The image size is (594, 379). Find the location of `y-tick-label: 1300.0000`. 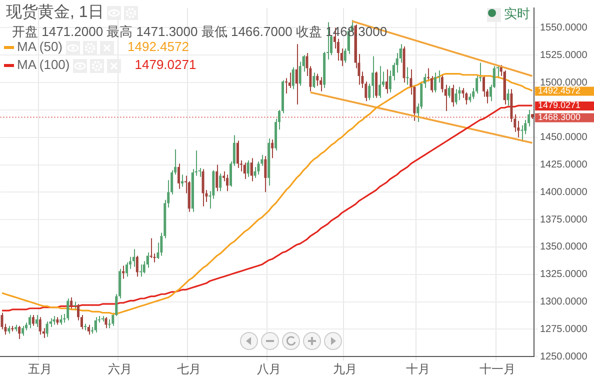

y-tick-label: 1300.0000 is located at coordinates (564, 302).